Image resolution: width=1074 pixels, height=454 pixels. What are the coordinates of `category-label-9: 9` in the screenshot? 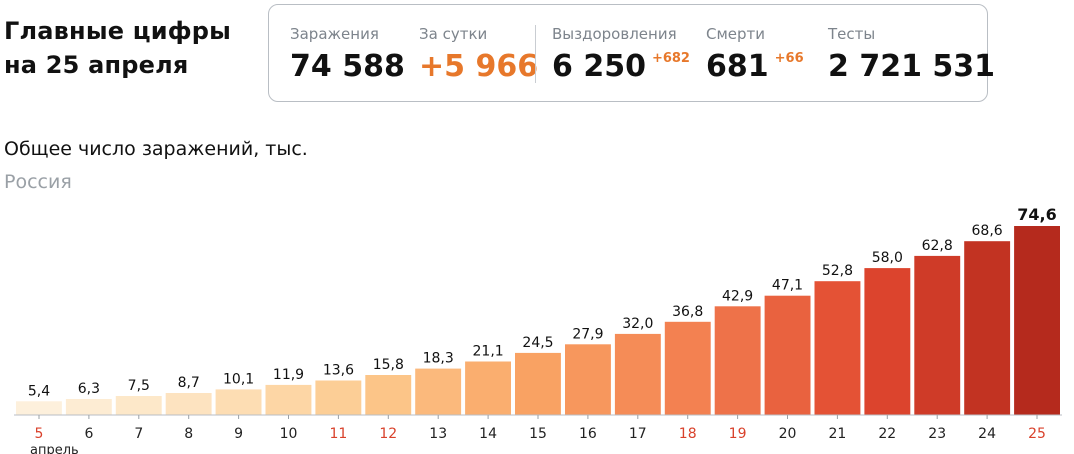 It's located at (238, 434).